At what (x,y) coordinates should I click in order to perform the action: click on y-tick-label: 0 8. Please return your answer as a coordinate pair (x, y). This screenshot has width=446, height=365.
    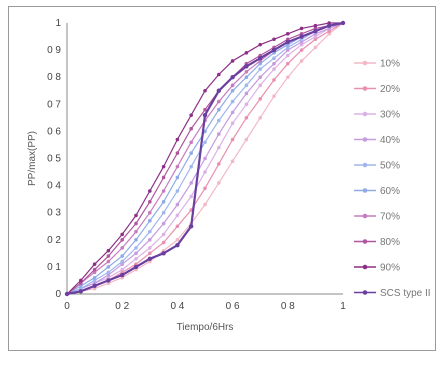
    Looking at the image, I should click on (54, 77).